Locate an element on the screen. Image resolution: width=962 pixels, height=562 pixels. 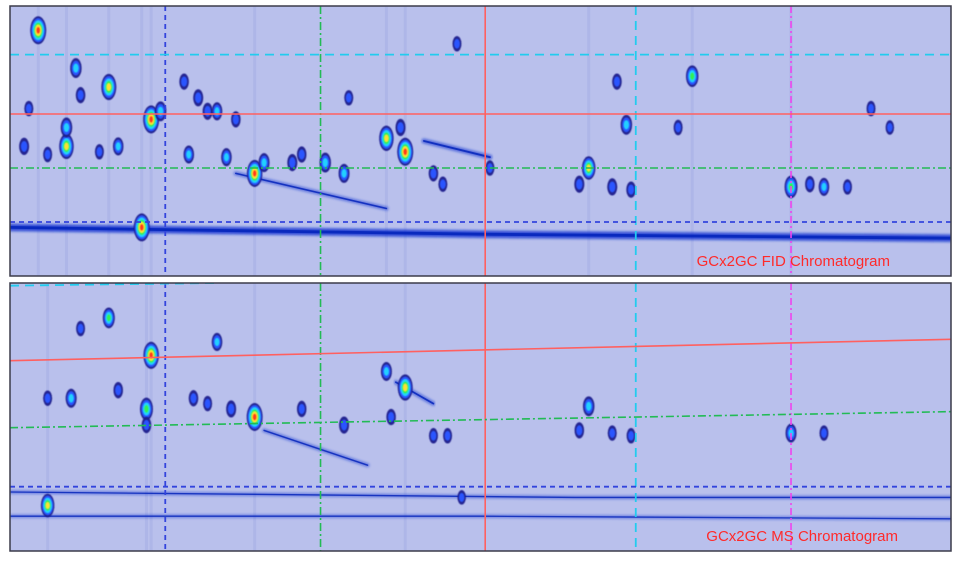
panel-label: GCx2GC MS Chromatogram is located at coordinates (802, 536).